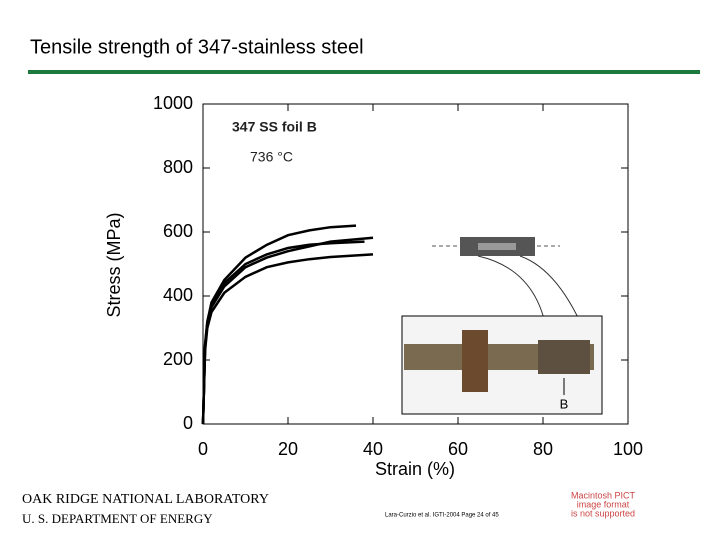  Describe the element at coordinates (178, 231) in the screenshot. I see `y-tick-label: 600` at that location.